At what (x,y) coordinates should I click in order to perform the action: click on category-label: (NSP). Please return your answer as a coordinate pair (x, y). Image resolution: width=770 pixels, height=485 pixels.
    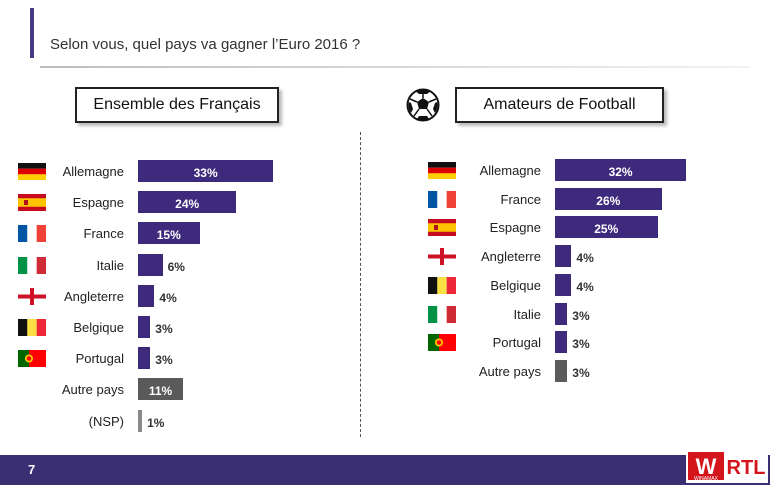
    Looking at the image, I should click on (106, 421).